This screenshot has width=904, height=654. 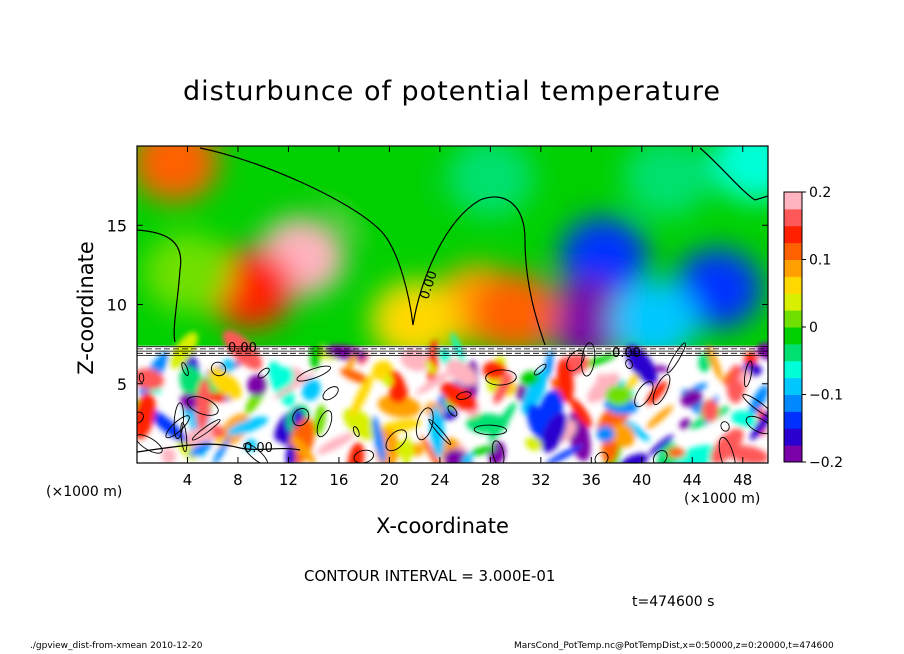 I want to click on contour-interval-text: CONTOUR INTERVAL = 3.000E-01, so click(x=430, y=576).